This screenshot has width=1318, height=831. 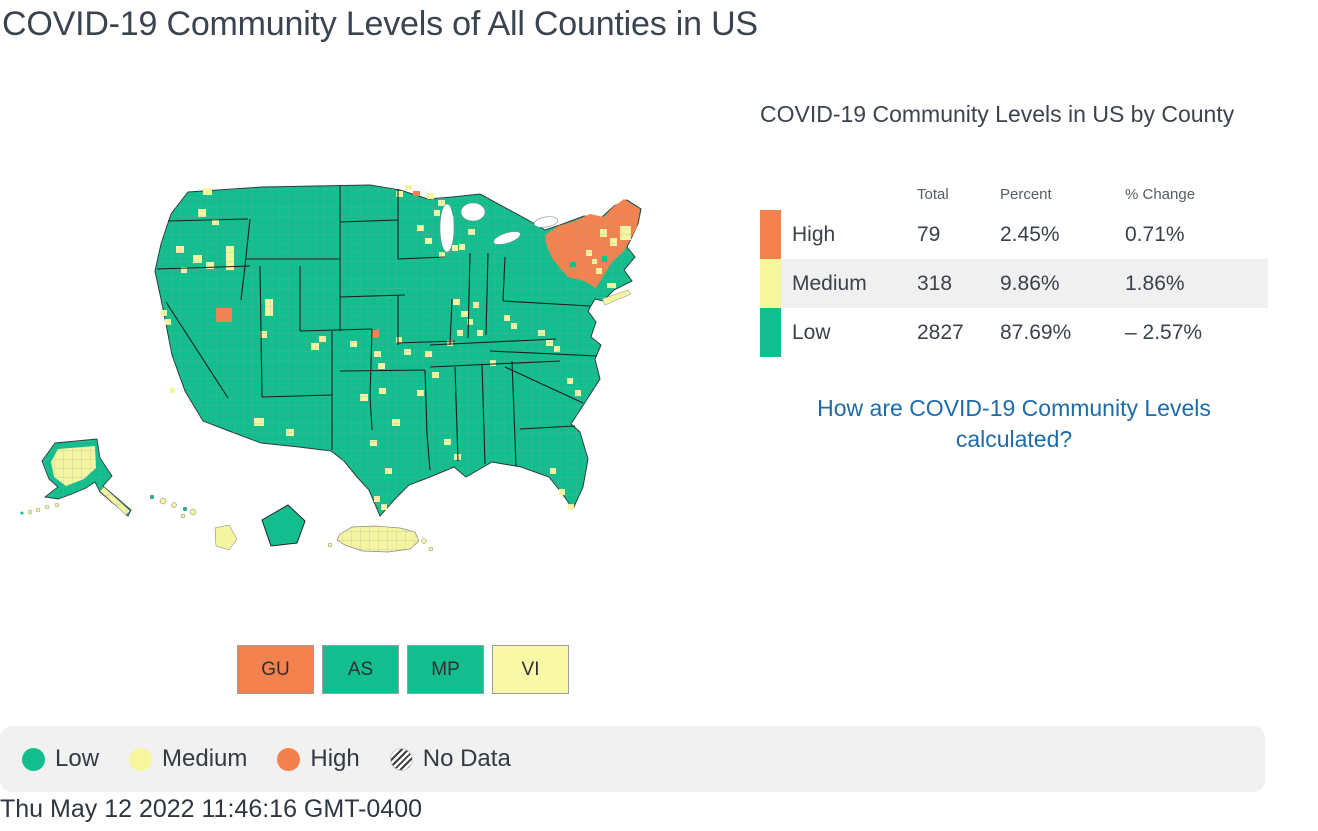 What do you see at coordinates (814, 234) in the screenshot?
I see `row-label: High` at bounding box center [814, 234].